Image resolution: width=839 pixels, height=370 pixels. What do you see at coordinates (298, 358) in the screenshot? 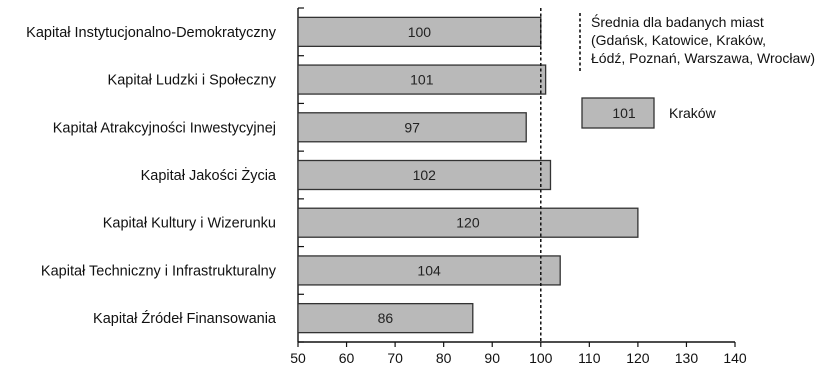
I see `x-tick-label: 50` at bounding box center [298, 358].